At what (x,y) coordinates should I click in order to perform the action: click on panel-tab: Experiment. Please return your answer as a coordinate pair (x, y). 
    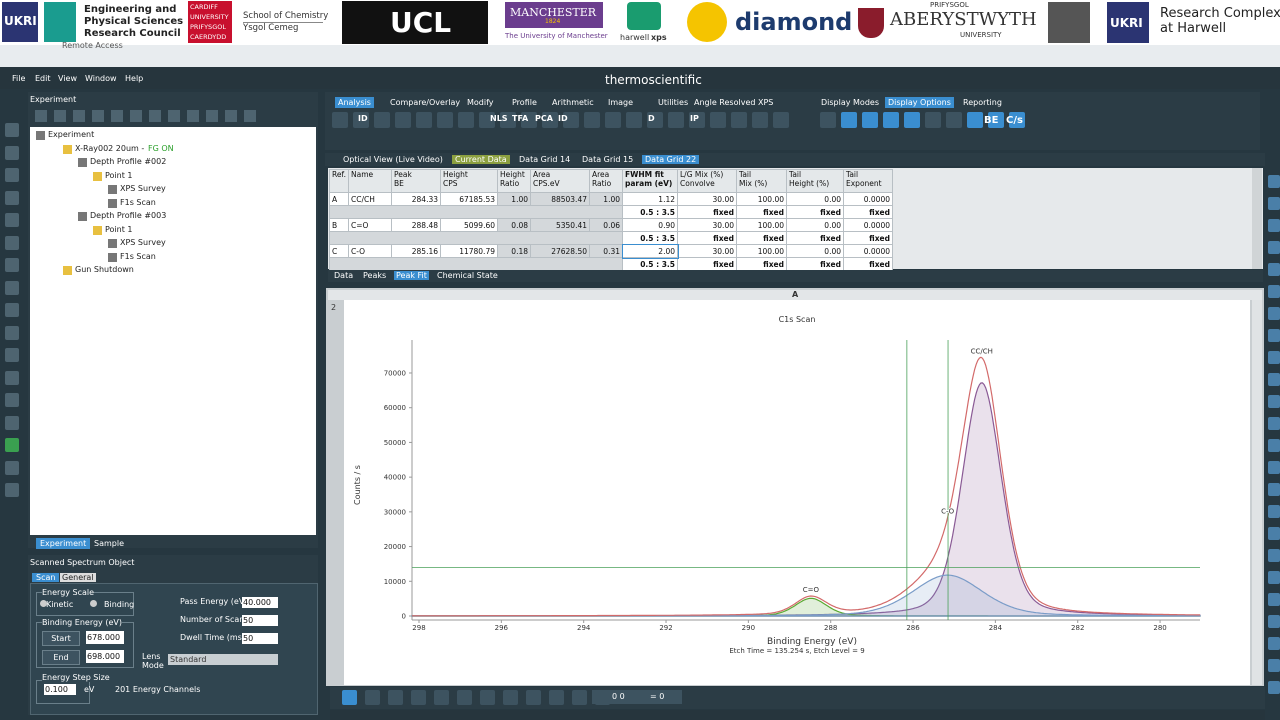
    Looking at the image, I should click on (63, 543).